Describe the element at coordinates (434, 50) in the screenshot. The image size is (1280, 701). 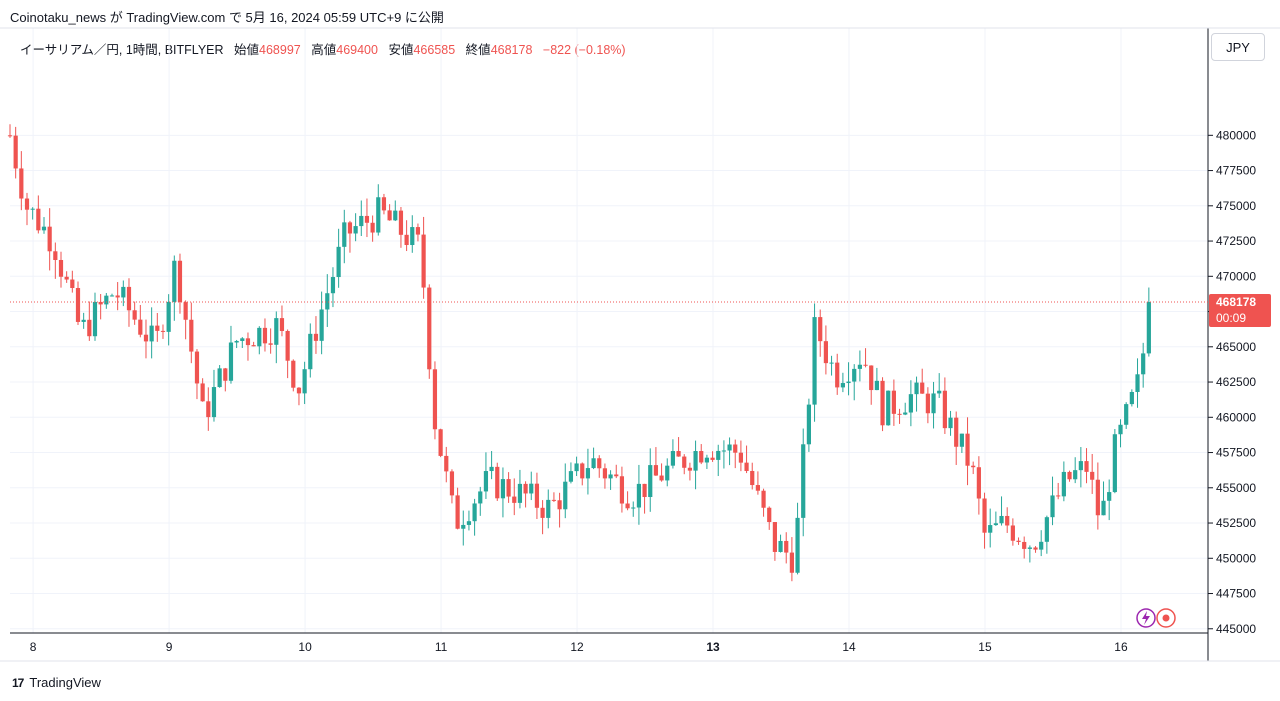
I see `low-value: 466585` at that location.